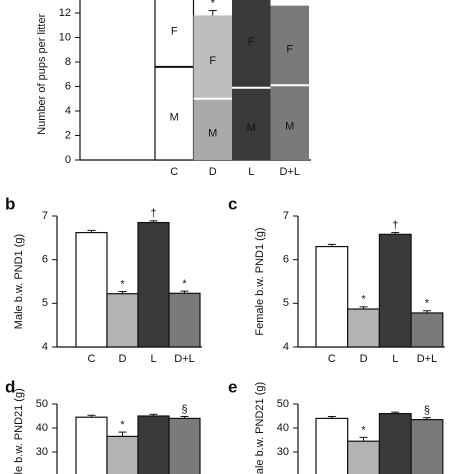 This screenshot has height=474, width=474. I want to click on y-axis-label: Female b.w. PND21 (g), so click(260, 428).